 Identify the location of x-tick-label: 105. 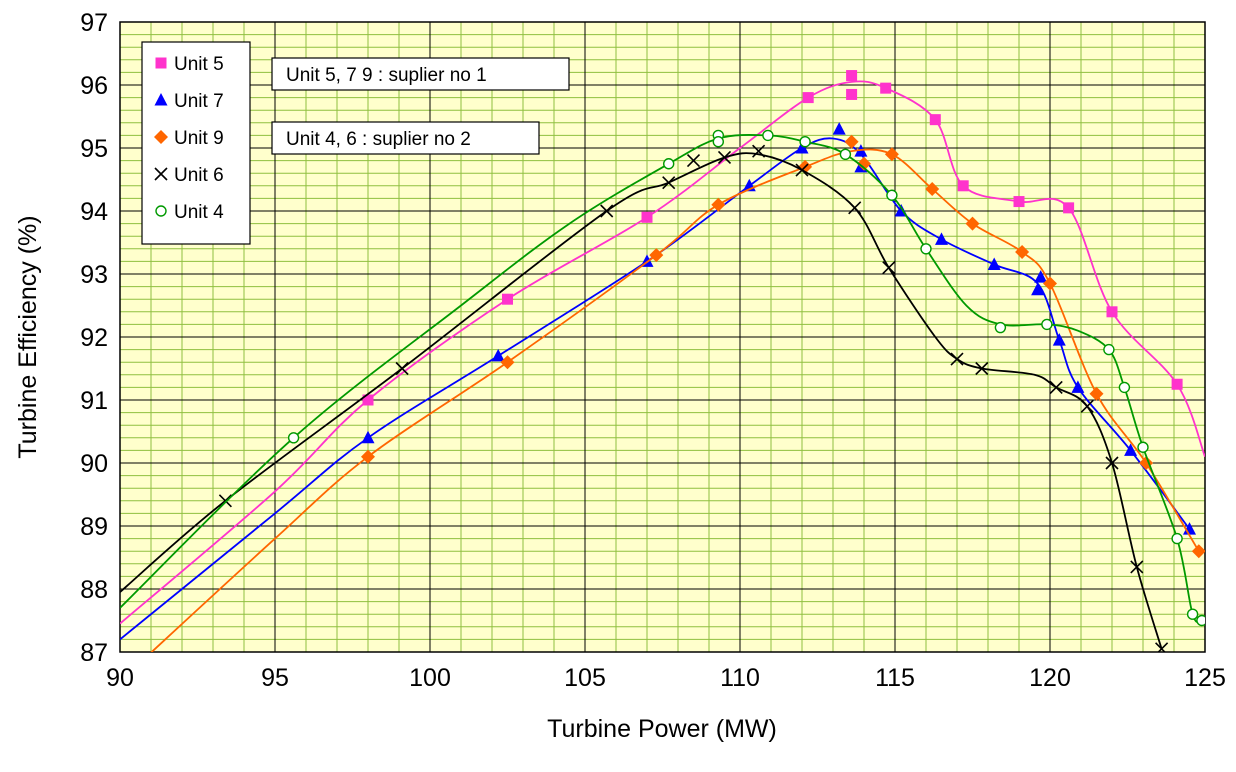
(585, 678).